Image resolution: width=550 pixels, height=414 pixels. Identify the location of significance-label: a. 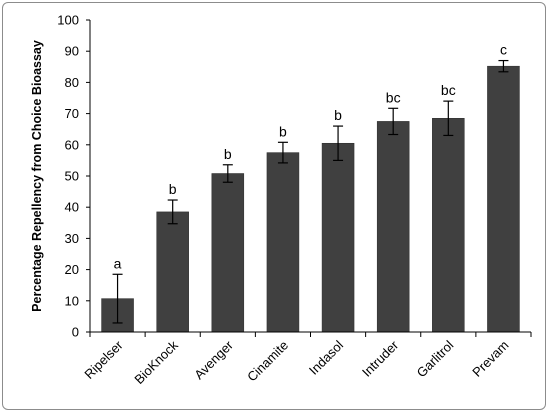
(118, 263).